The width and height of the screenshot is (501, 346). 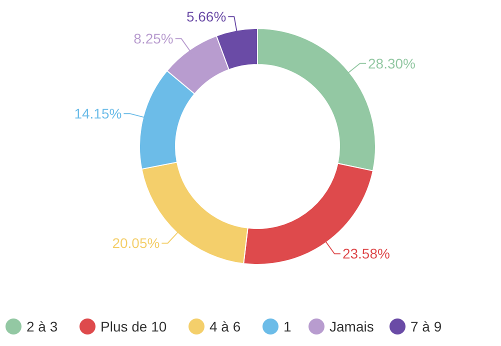 I want to click on data-label: 23.58%, so click(x=366, y=254).